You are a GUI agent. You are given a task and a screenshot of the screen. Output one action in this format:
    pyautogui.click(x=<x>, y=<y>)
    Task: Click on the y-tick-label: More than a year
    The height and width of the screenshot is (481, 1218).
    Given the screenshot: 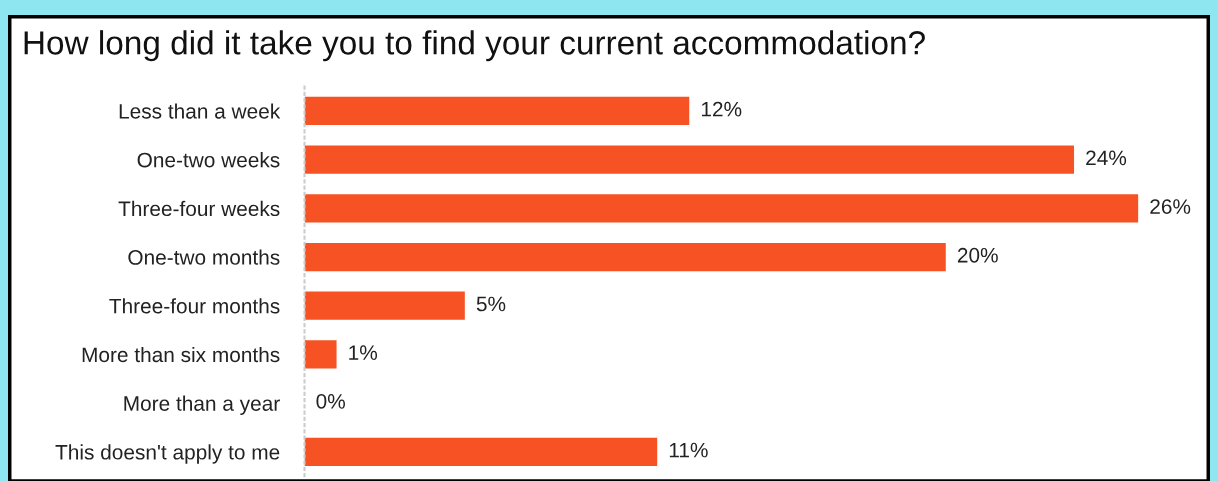 What is the action you would take?
    pyautogui.click(x=202, y=405)
    